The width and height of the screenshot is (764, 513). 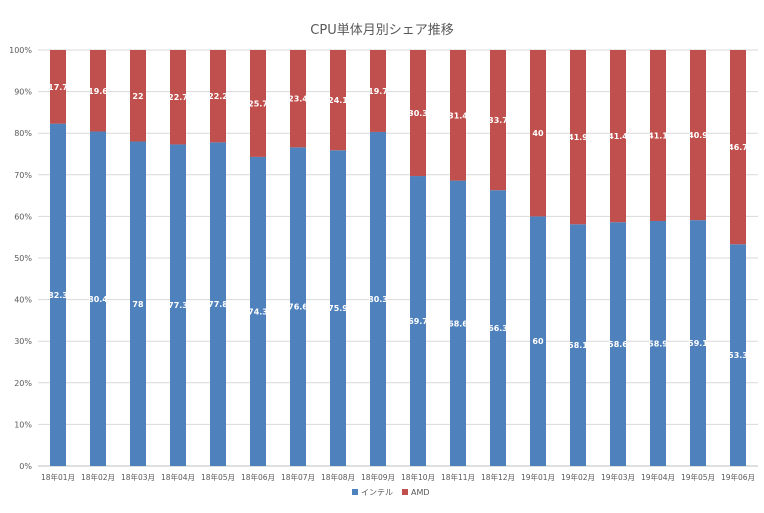 I want to click on data-label: 78, so click(x=138, y=304).